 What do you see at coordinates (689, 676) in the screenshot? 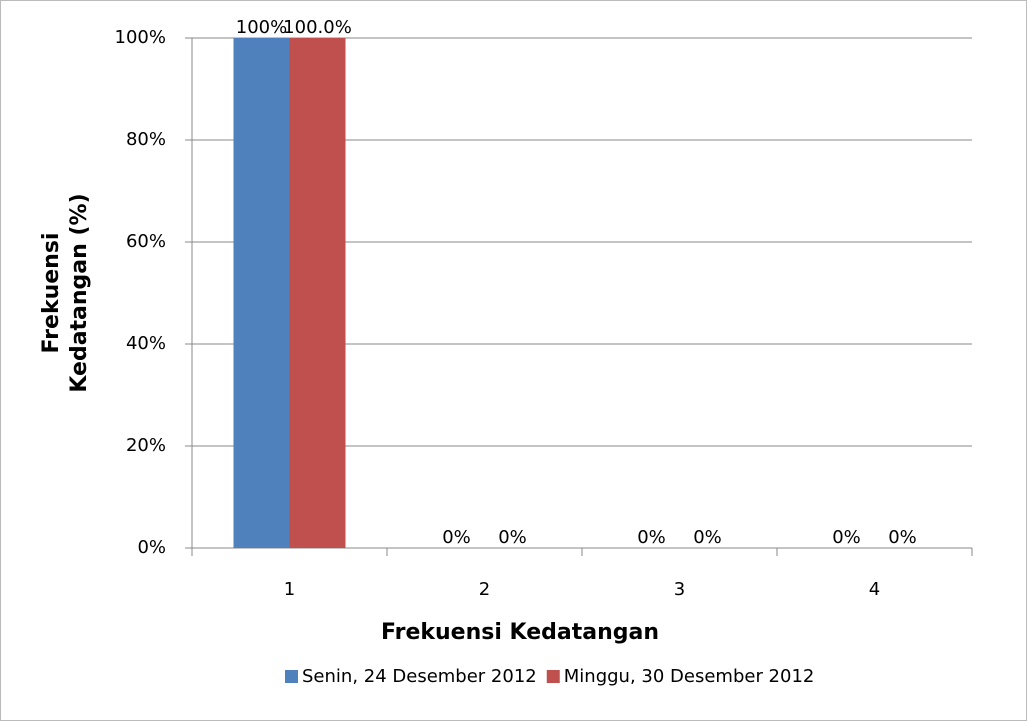
I see `legend-label: Minggu, 30 Desember 2012` at bounding box center [689, 676].